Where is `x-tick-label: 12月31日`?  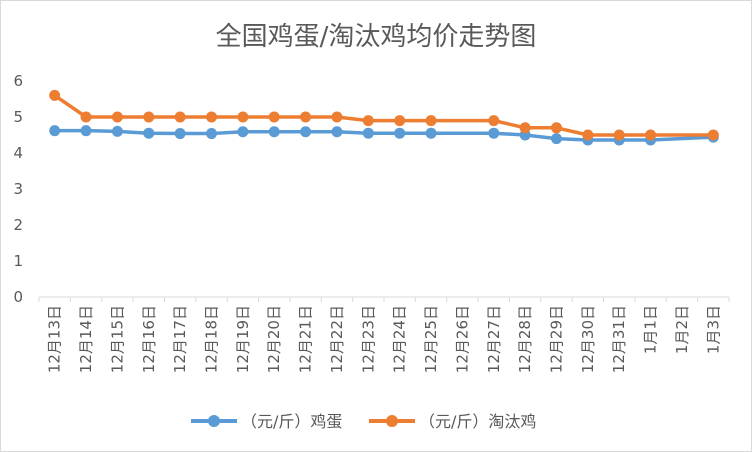 x-tick-label: 12月31日 is located at coordinates (619, 339).